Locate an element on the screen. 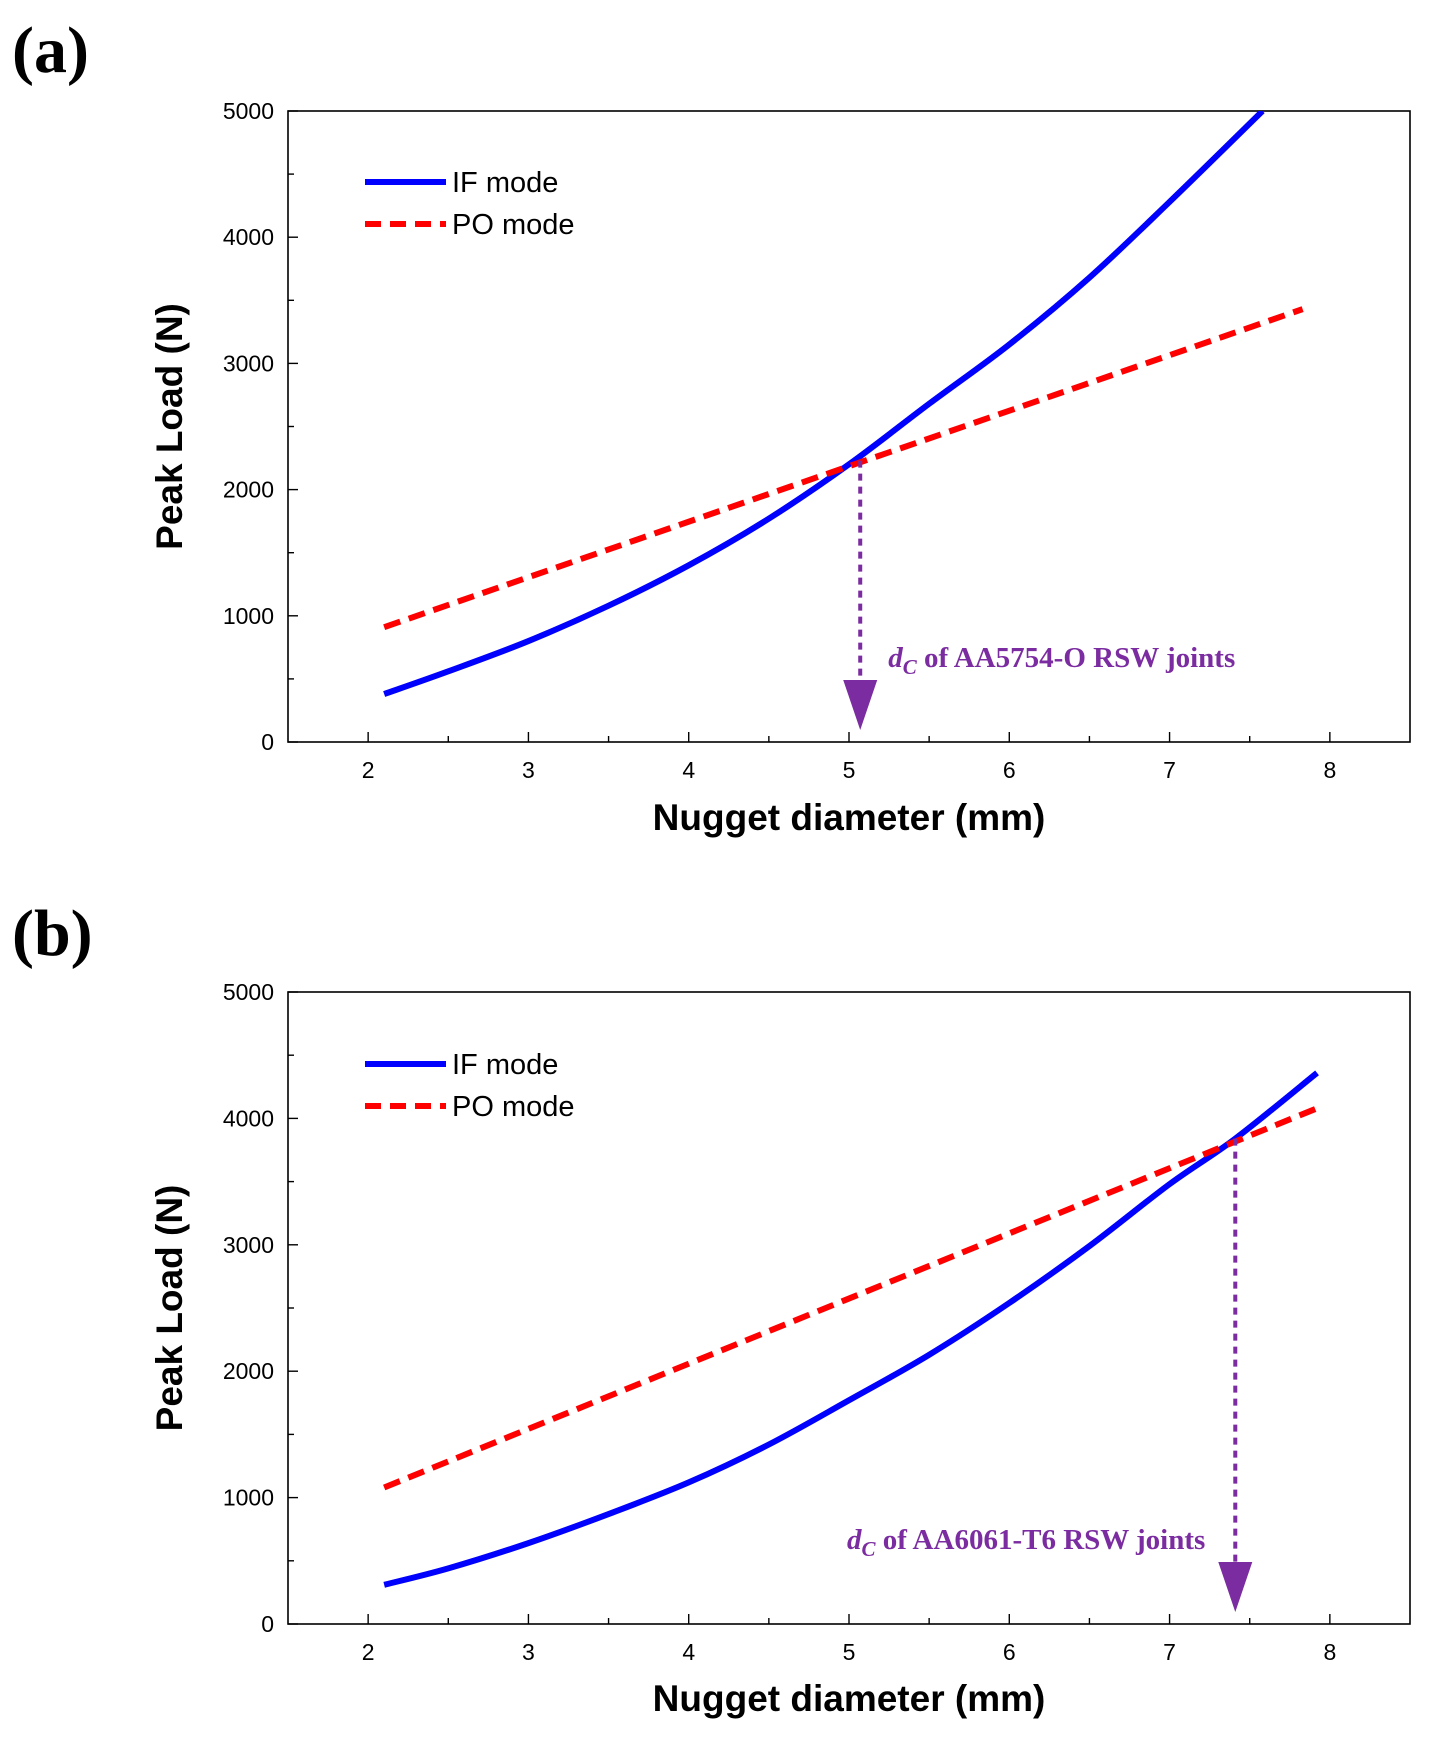 The width and height of the screenshot is (1434, 1752). label-text: of AA5754-O RSW joints is located at coordinates (1076, 658).